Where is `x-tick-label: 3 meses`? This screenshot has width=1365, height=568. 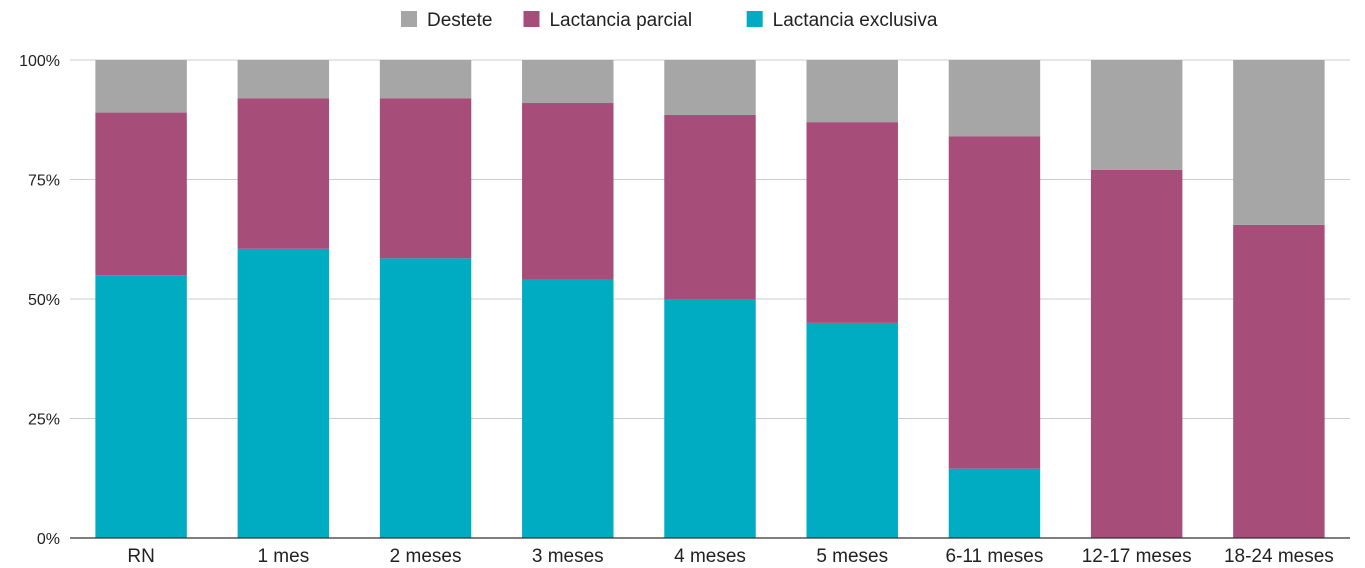
x-tick-label: 3 meses is located at coordinates (568, 556).